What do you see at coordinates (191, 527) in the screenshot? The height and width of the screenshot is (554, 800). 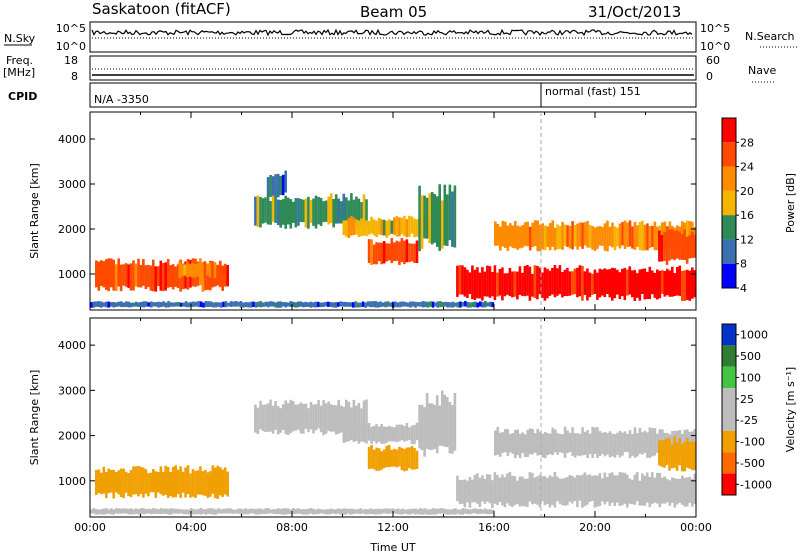 I see `x-tick-label: 04:00` at bounding box center [191, 527].